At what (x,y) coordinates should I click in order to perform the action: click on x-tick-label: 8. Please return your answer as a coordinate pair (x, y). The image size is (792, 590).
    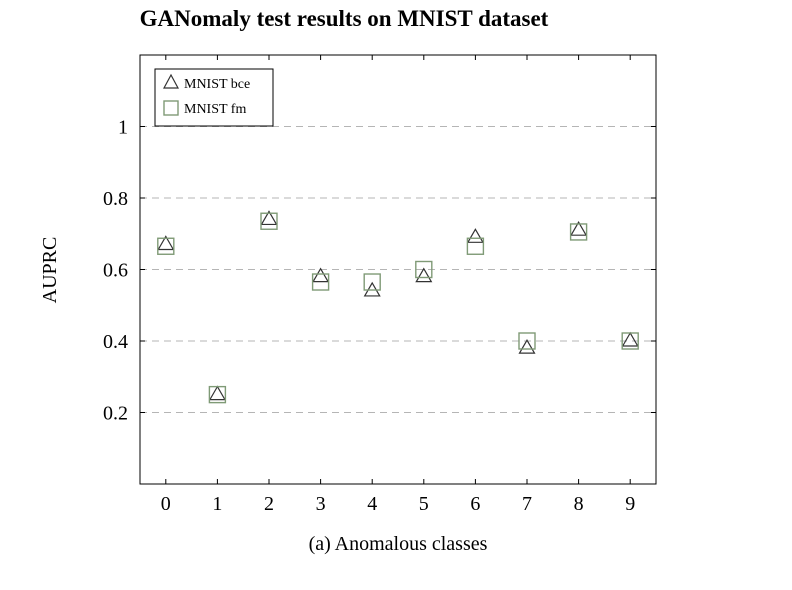
    Looking at the image, I should click on (579, 504).